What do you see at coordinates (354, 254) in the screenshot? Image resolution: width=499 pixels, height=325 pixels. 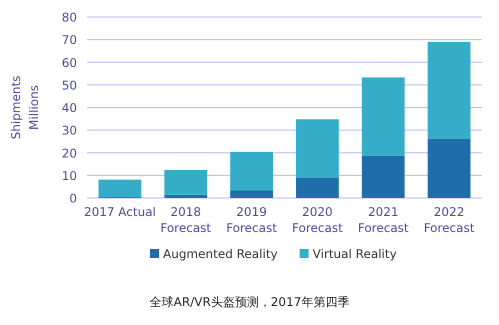 I see `legend-label: Virtual Reality` at bounding box center [354, 254].